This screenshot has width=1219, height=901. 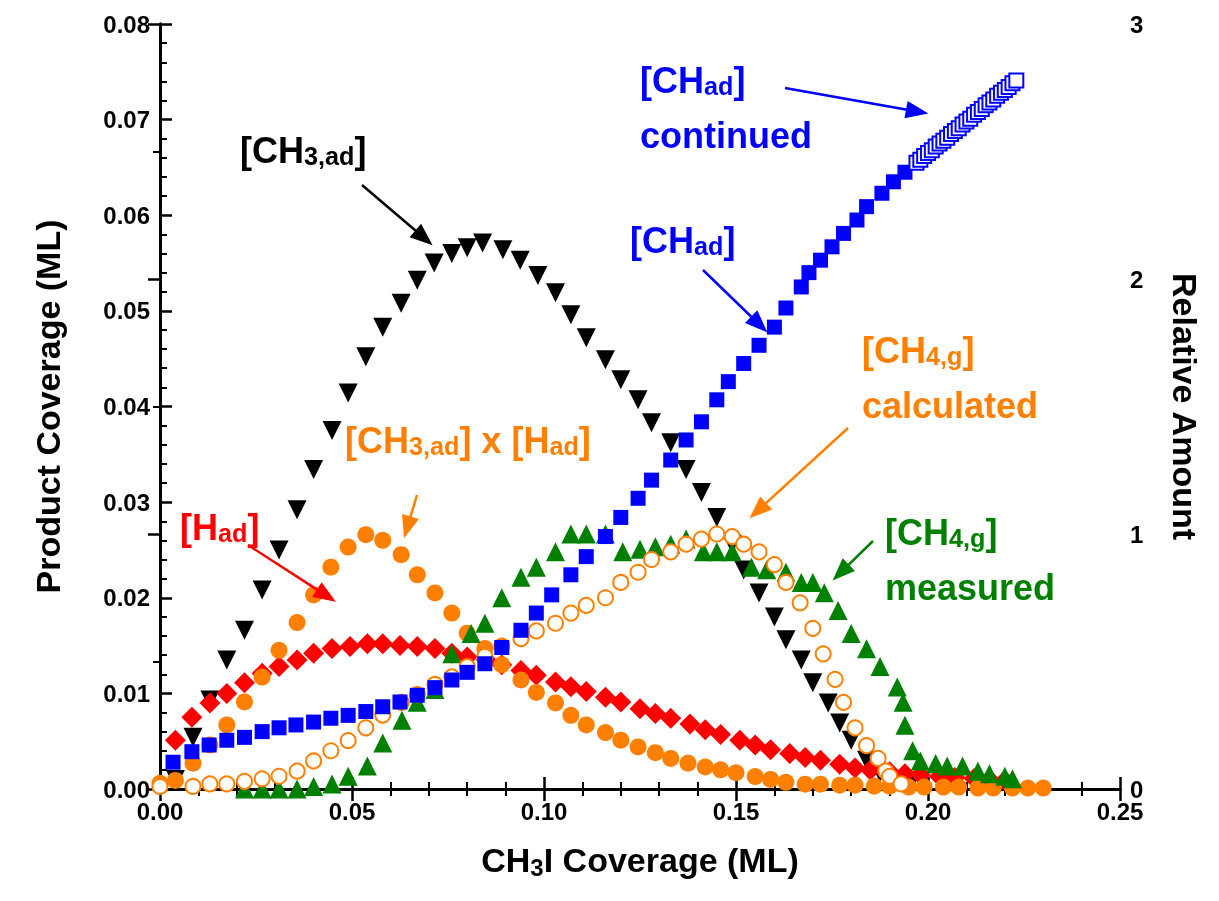 I want to click on y-tick-label: 0.06, so click(x=126, y=215).